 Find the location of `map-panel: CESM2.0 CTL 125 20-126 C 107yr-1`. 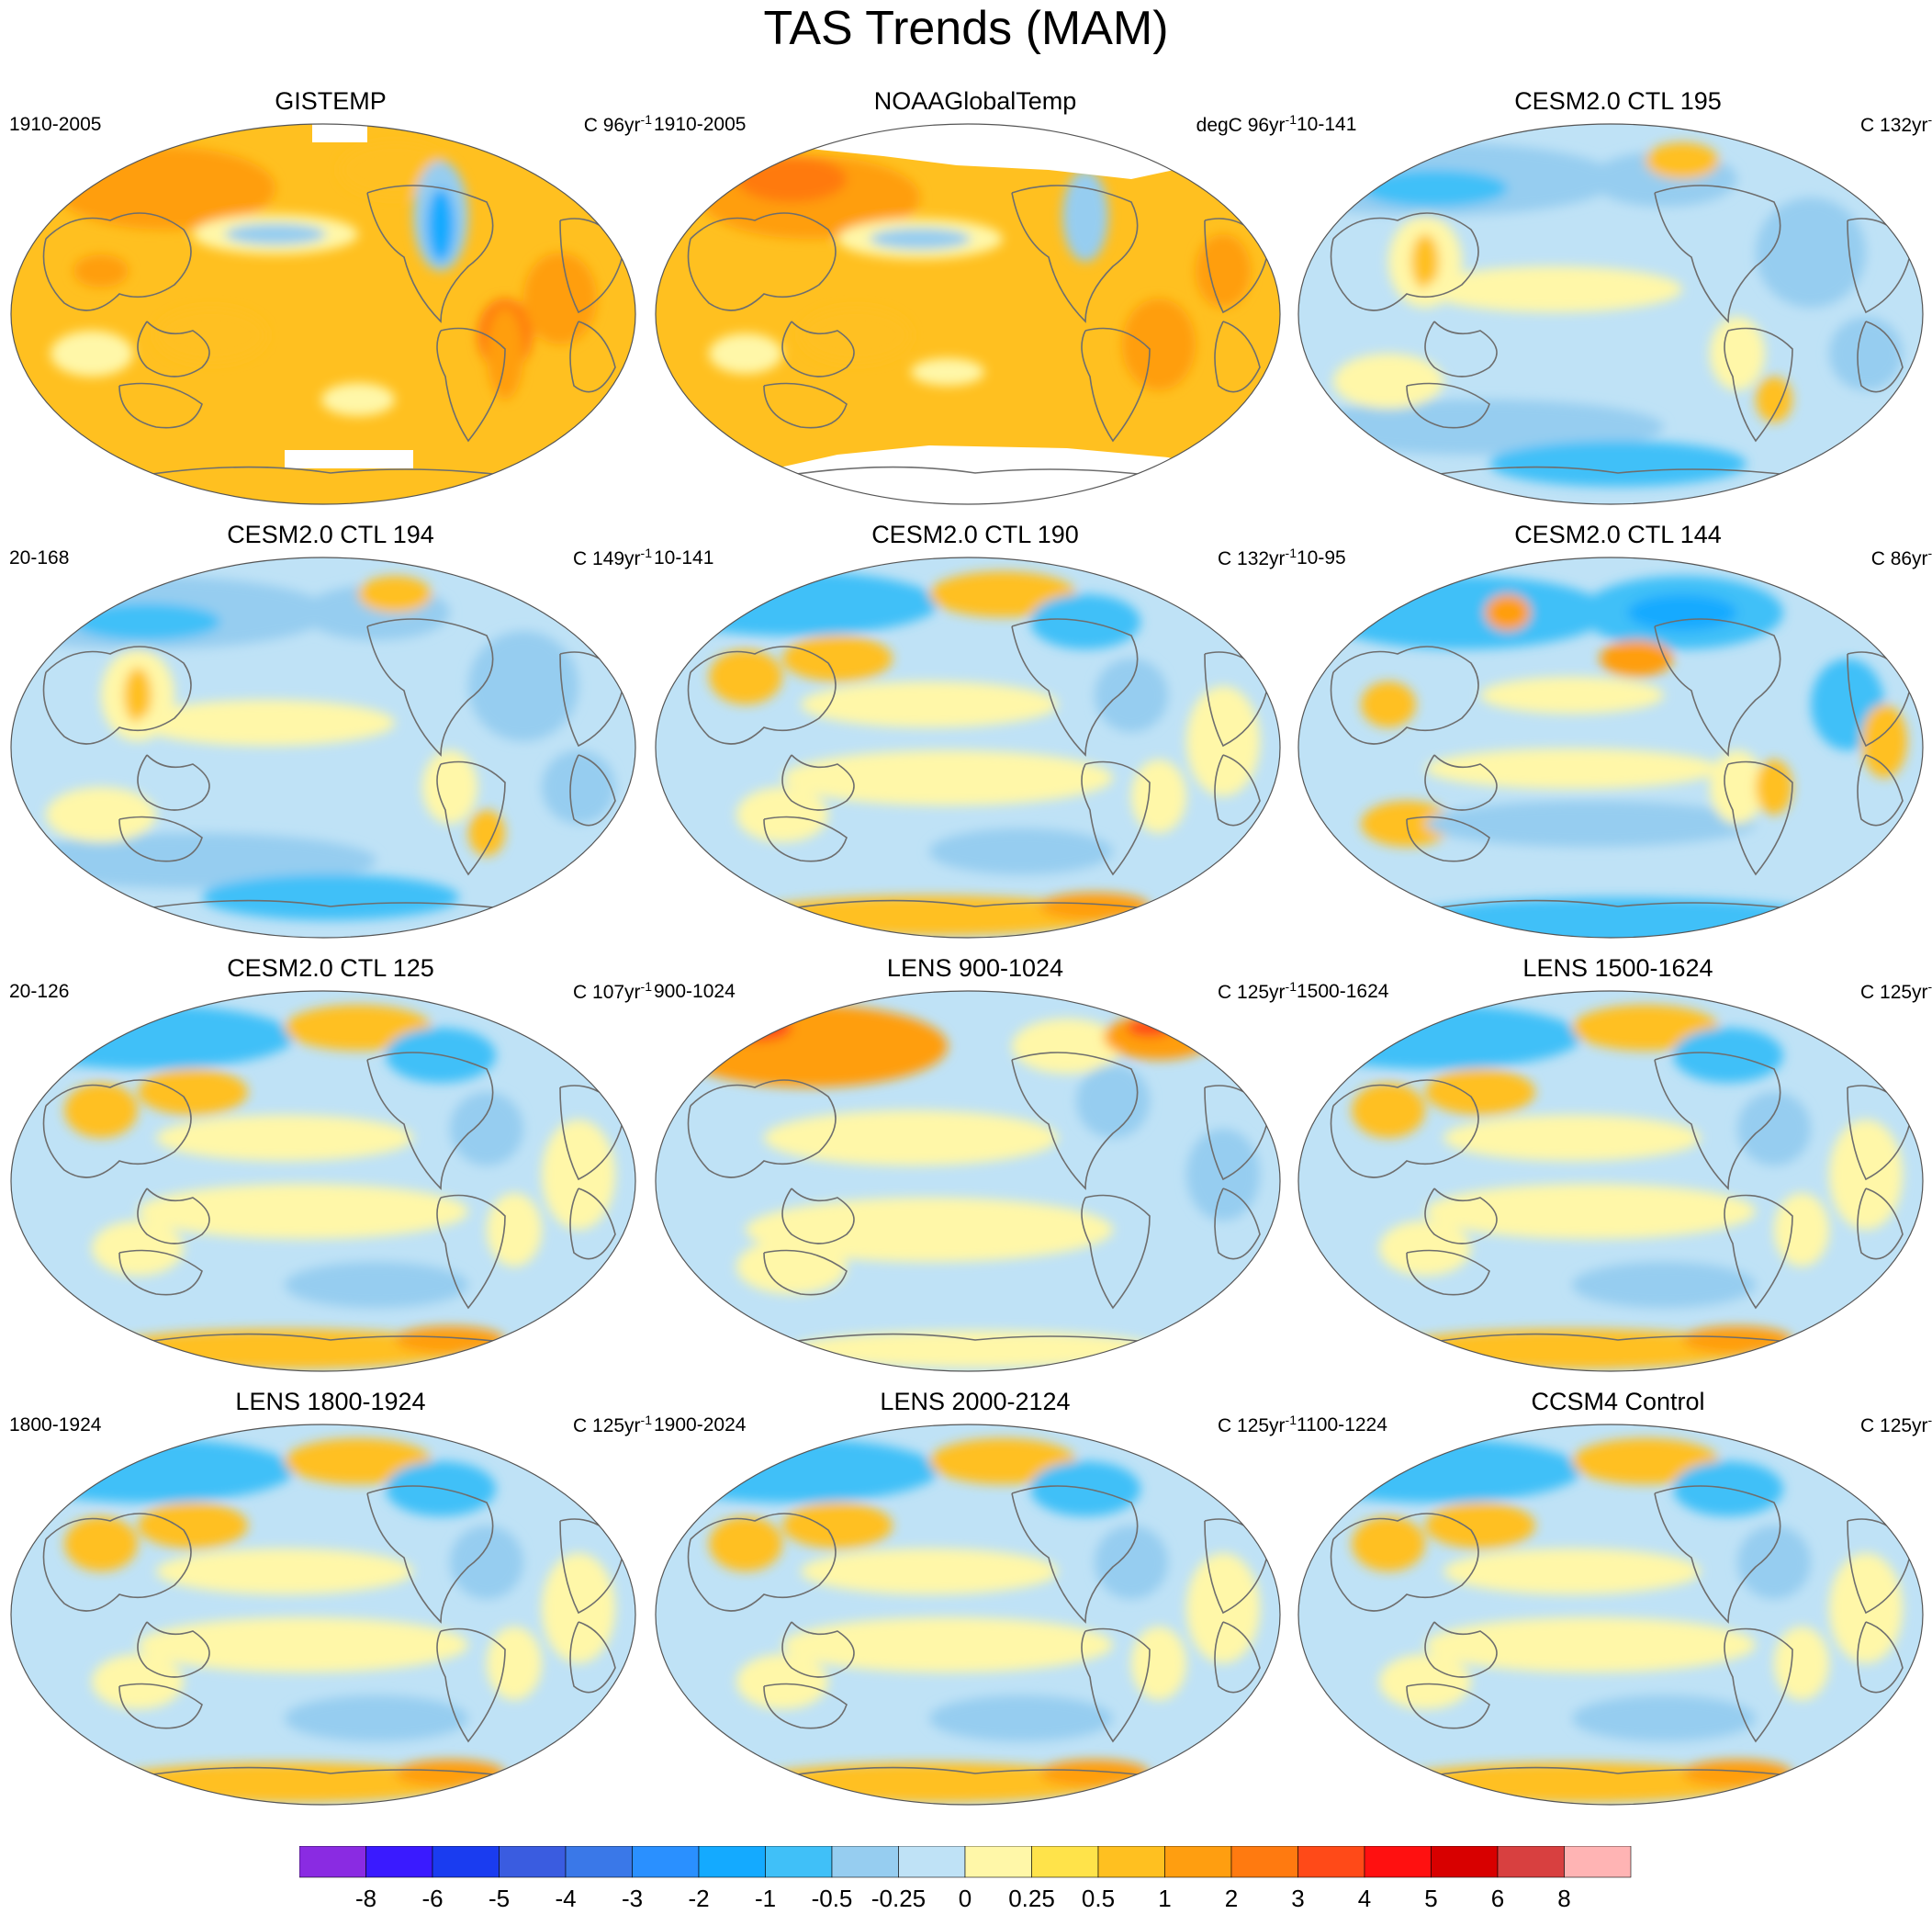

map-panel: CESM2.0 CTL 125 20-126 C 107yr-1 is located at coordinates (330, 1169).